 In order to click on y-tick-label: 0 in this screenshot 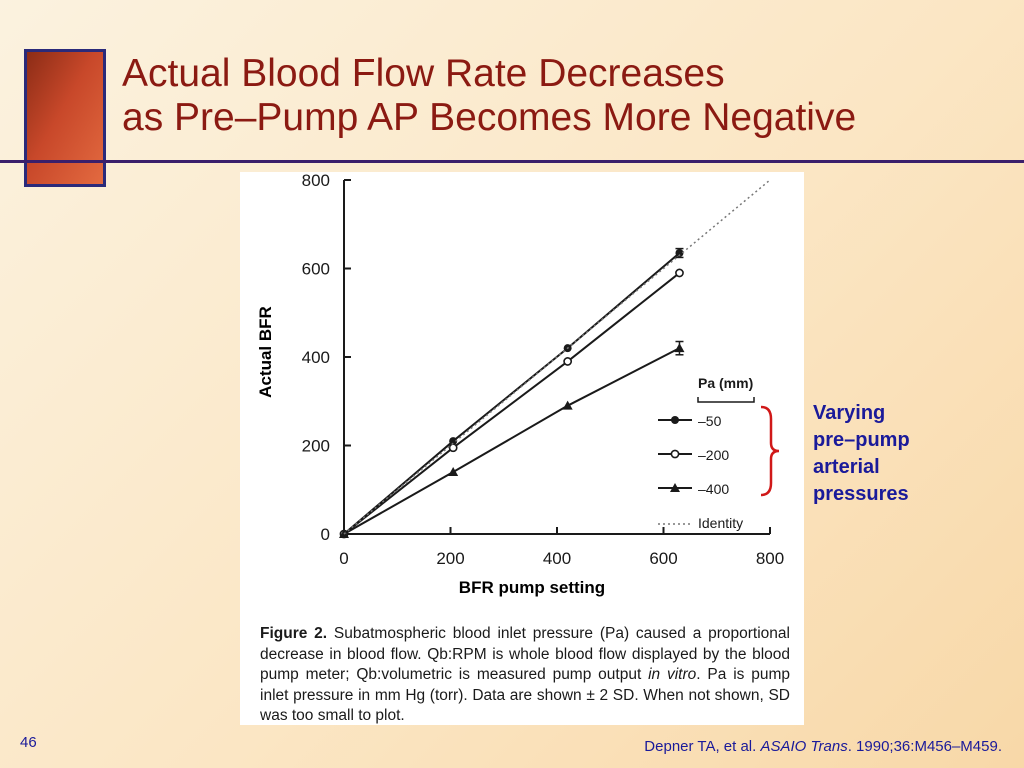, I will do `click(325, 534)`.